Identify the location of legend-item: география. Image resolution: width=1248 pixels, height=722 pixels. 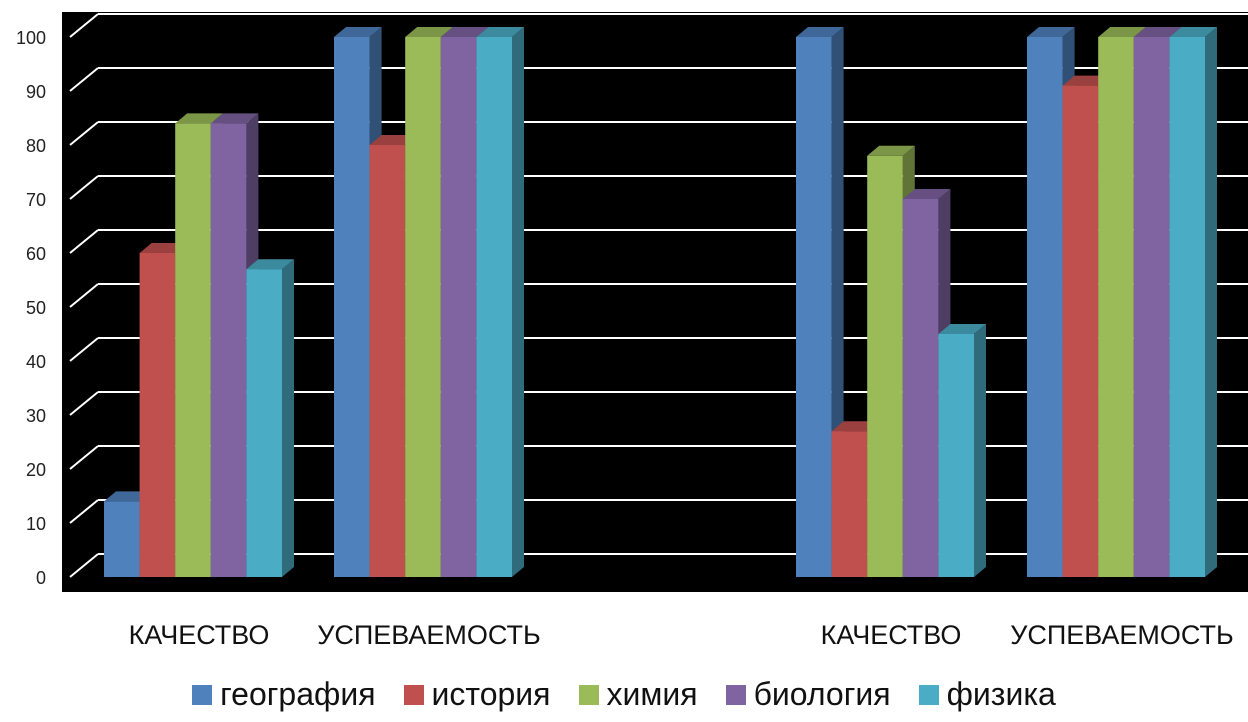
(284, 694).